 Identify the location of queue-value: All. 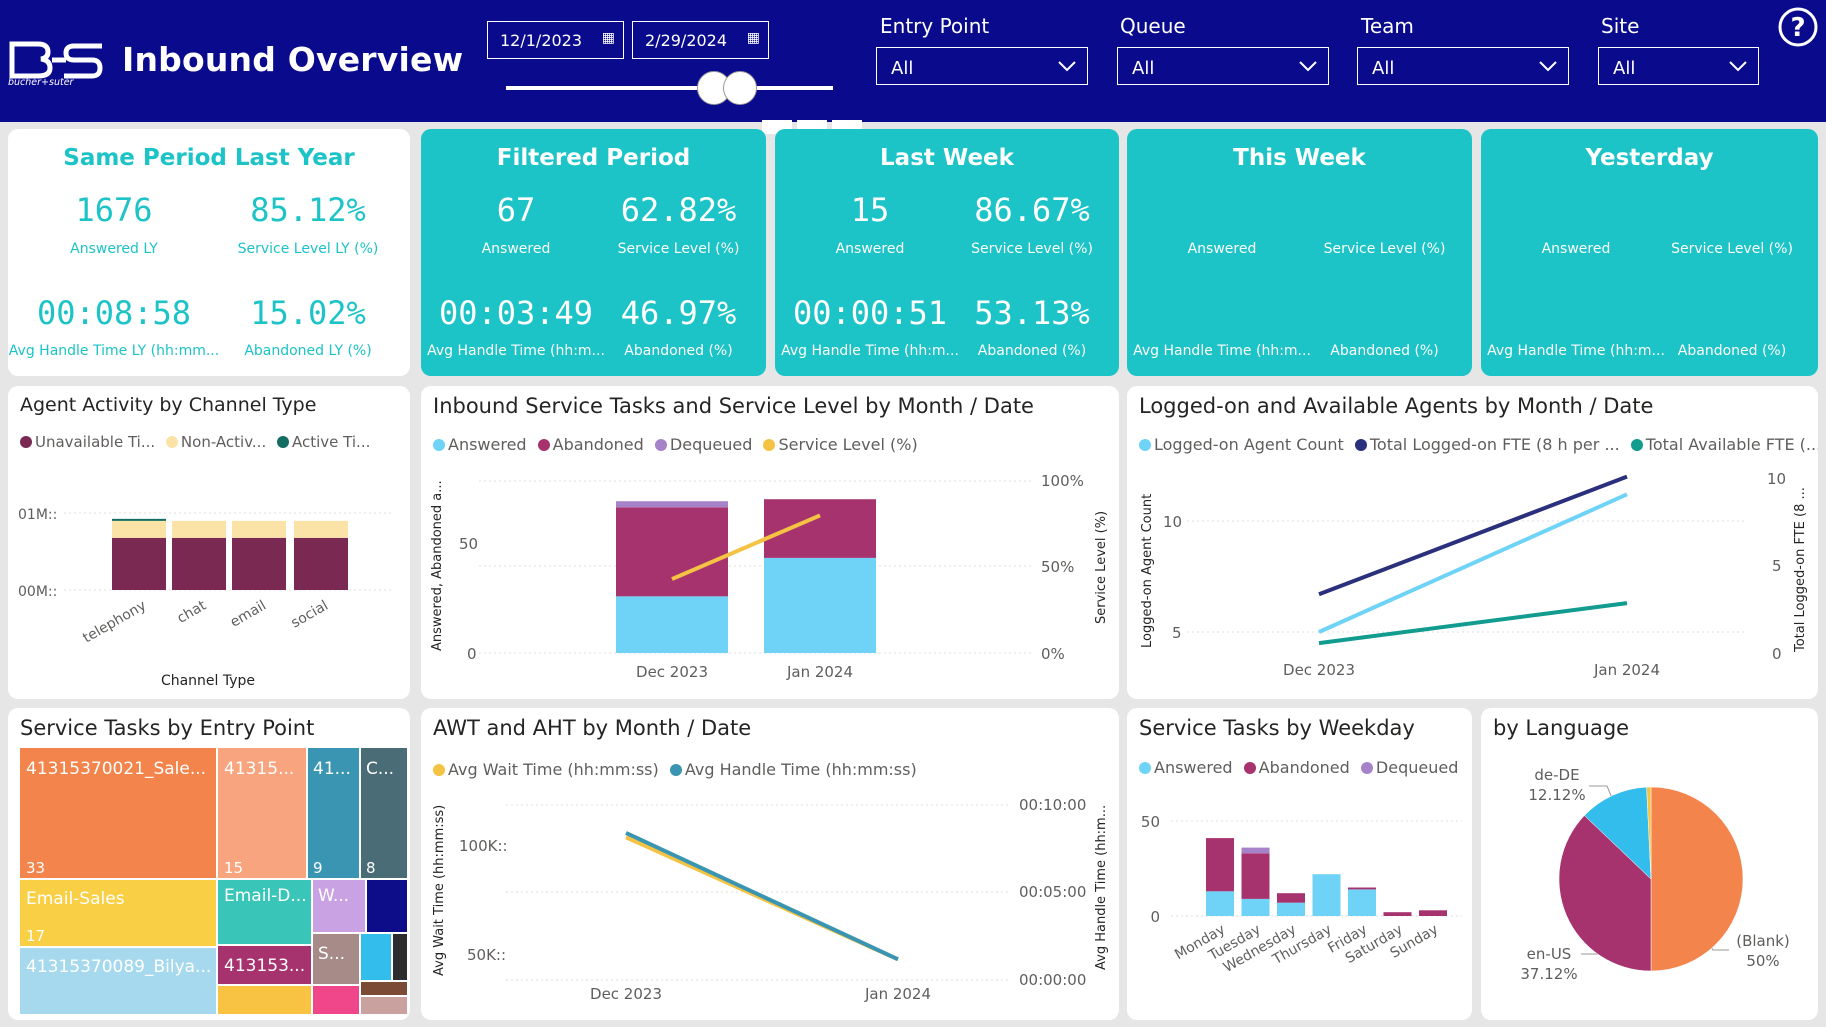
(1143, 68).